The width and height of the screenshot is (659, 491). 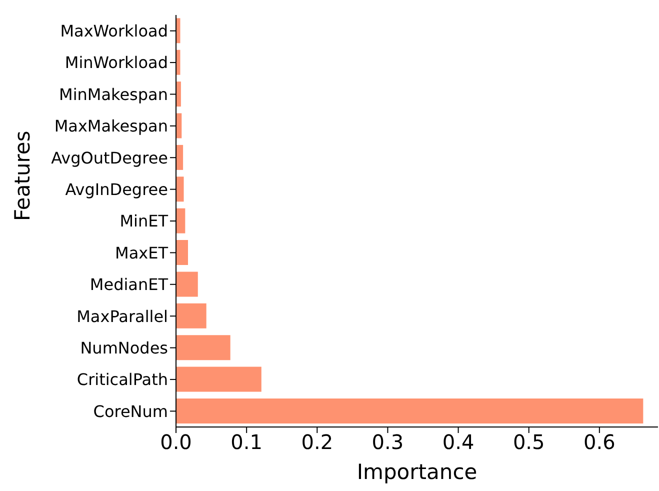 I want to click on y-tick-label: CriticalPath, so click(x=122, y=380).